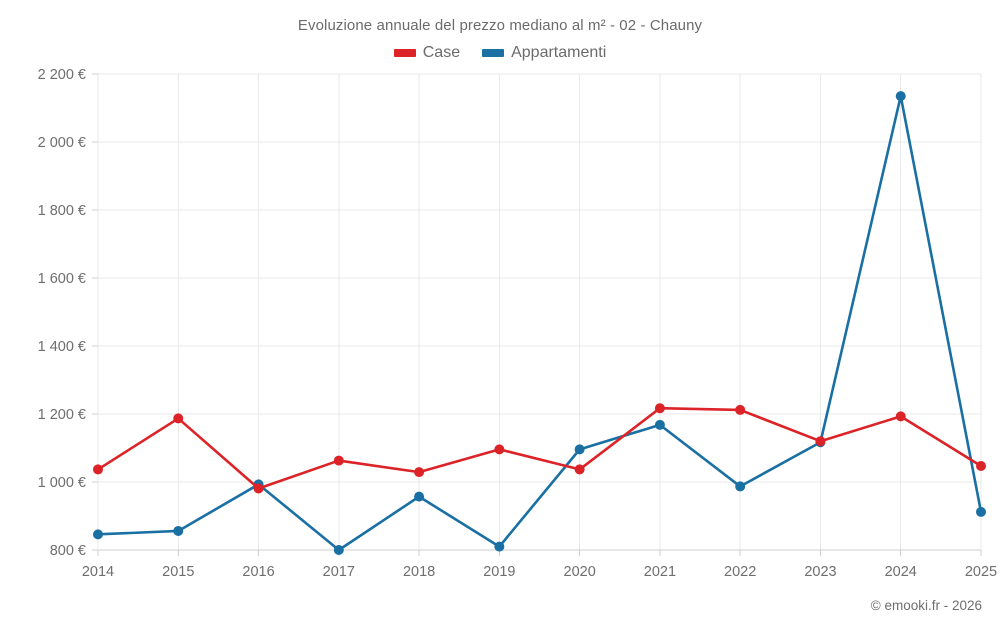 This screenshot has width=1000, height=625. I want to click on x-axis-tick-label: 2022, so click(740, 572).